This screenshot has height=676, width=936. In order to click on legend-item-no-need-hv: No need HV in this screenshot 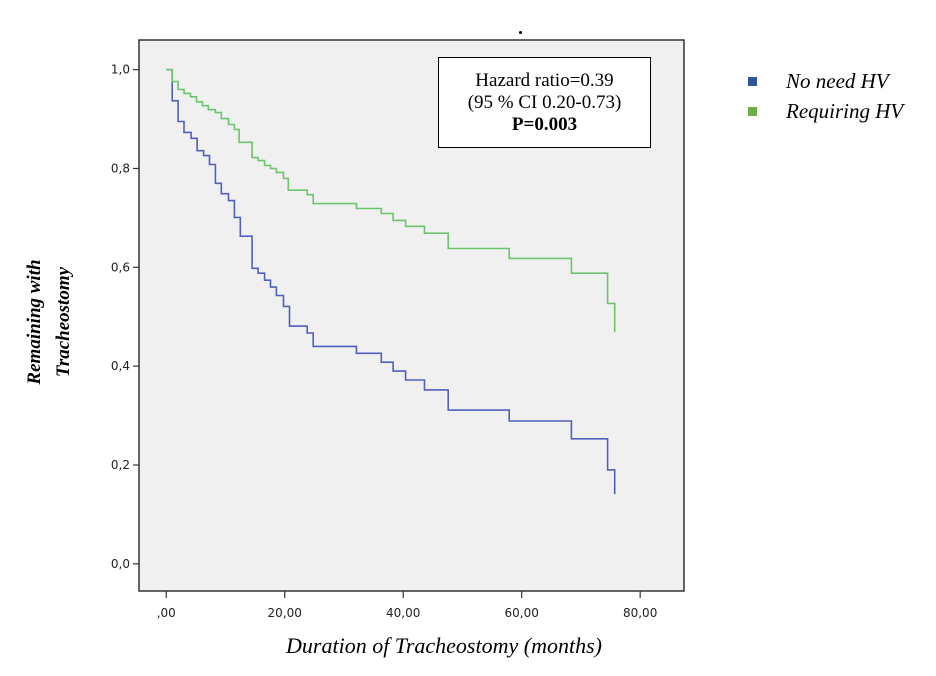, I will do `click(825, 81)`.